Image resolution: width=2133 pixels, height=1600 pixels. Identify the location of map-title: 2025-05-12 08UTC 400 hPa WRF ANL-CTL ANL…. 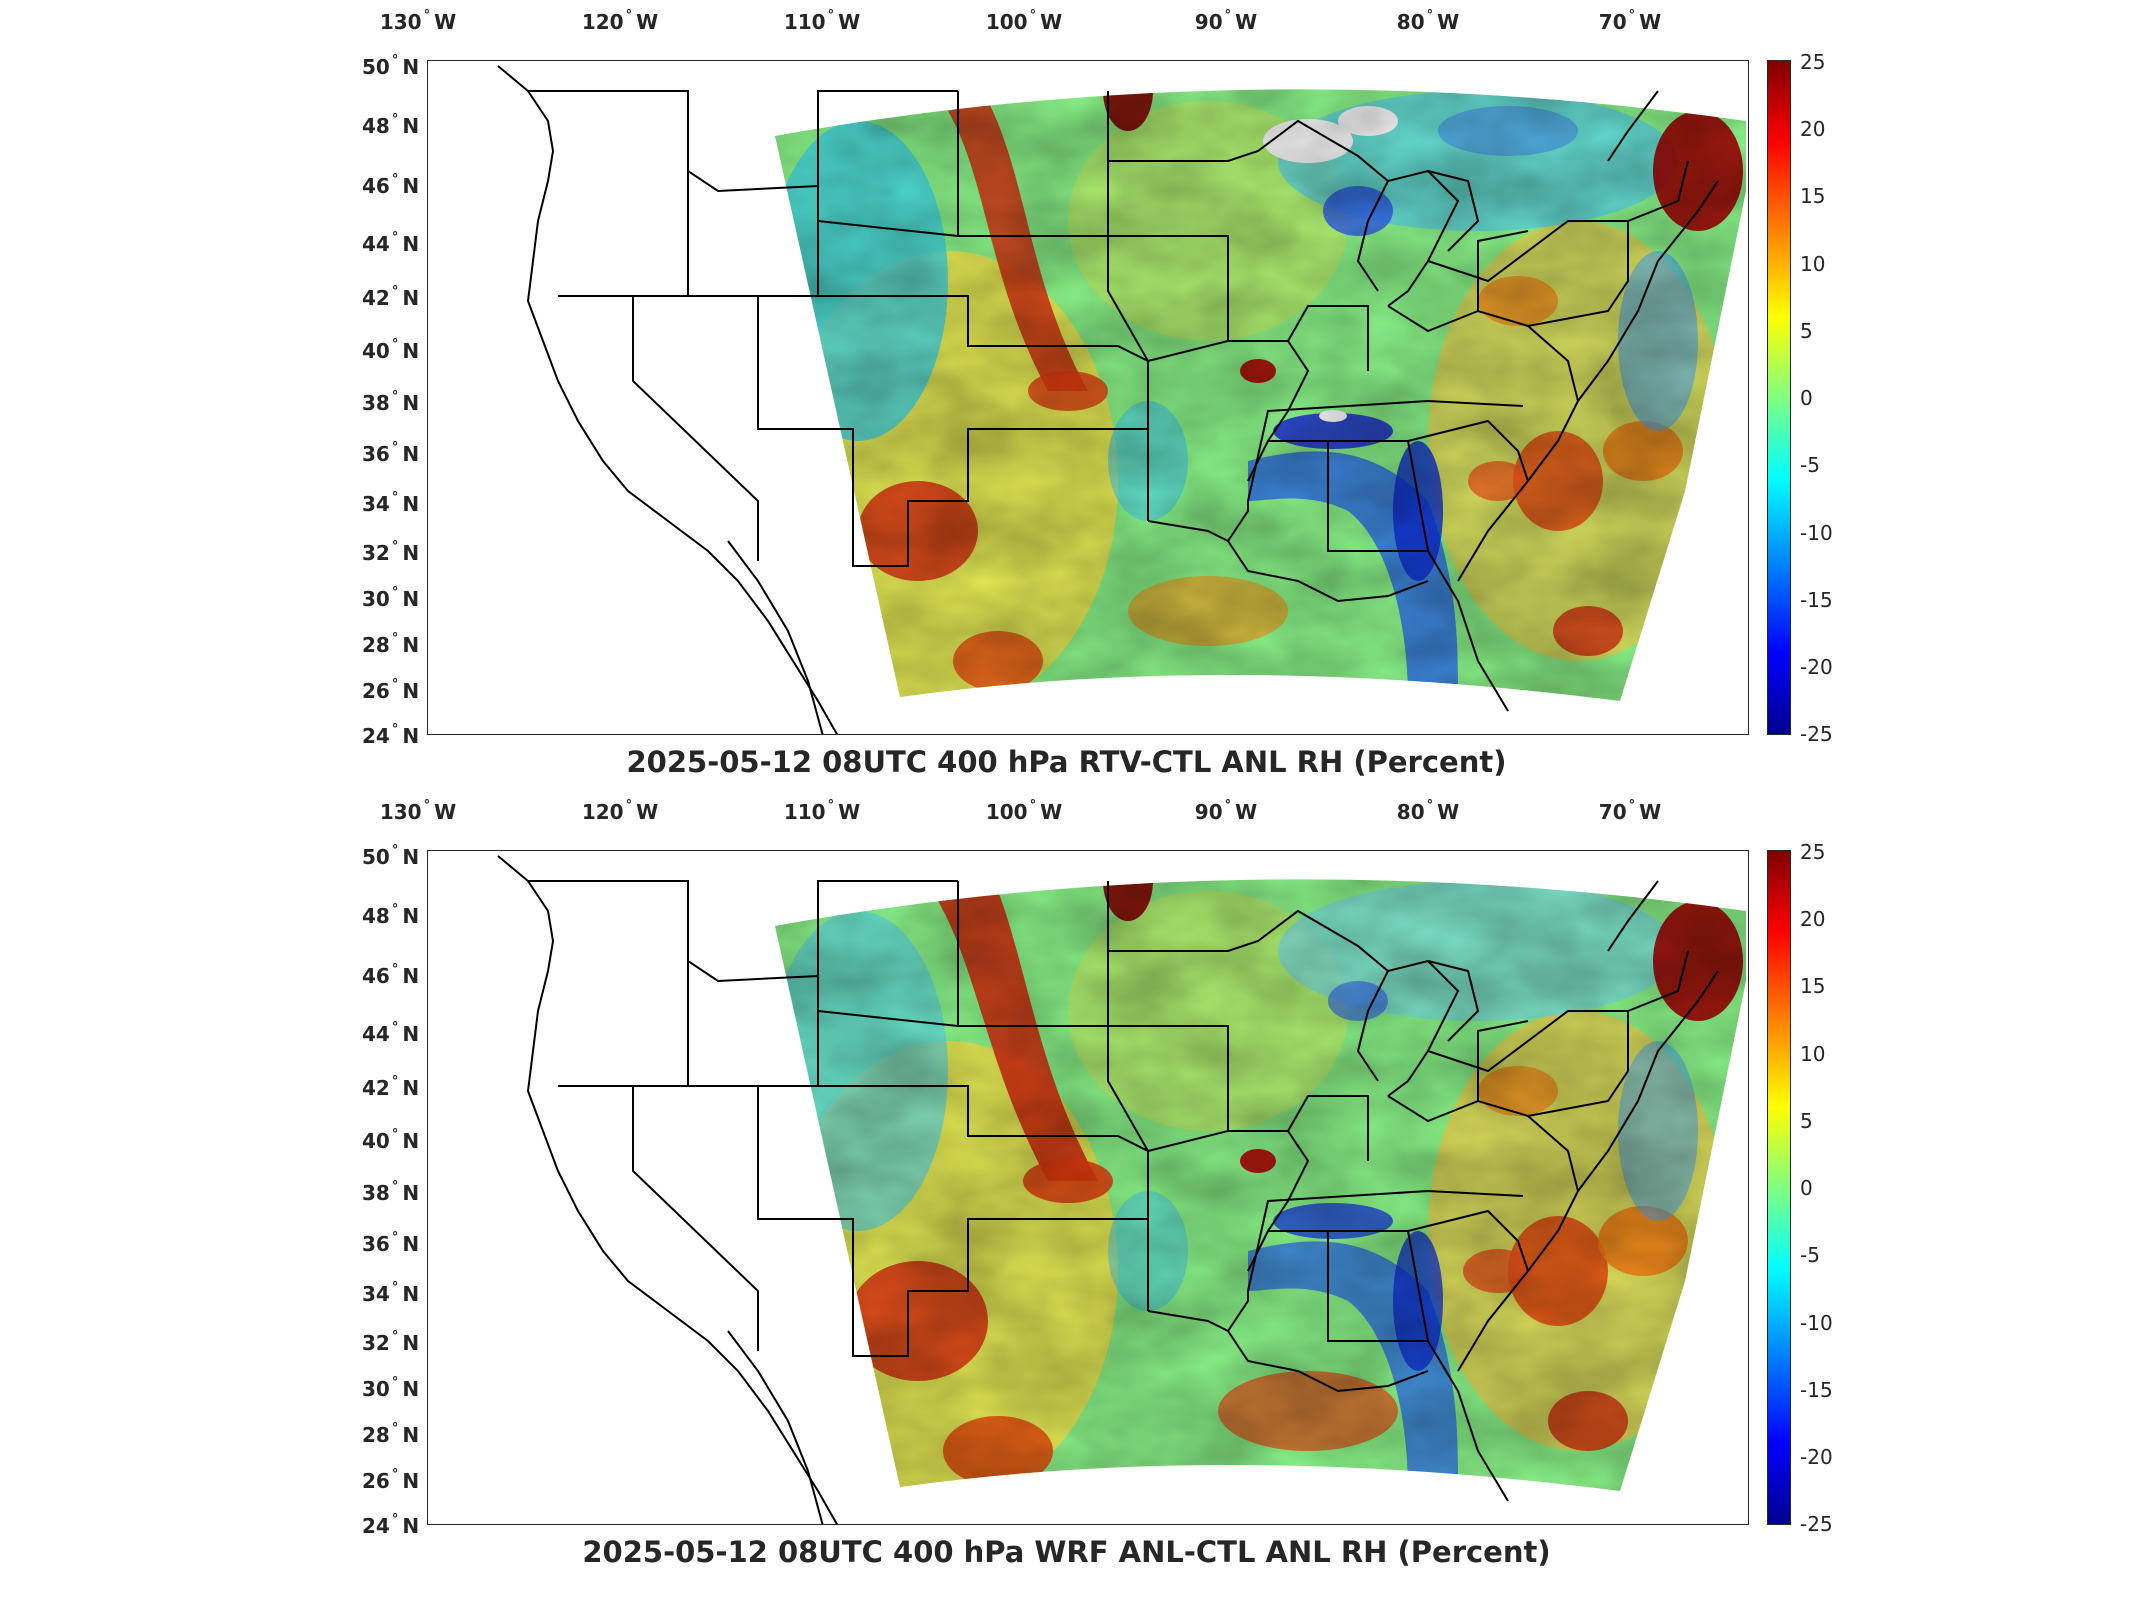
(1066, 1552).